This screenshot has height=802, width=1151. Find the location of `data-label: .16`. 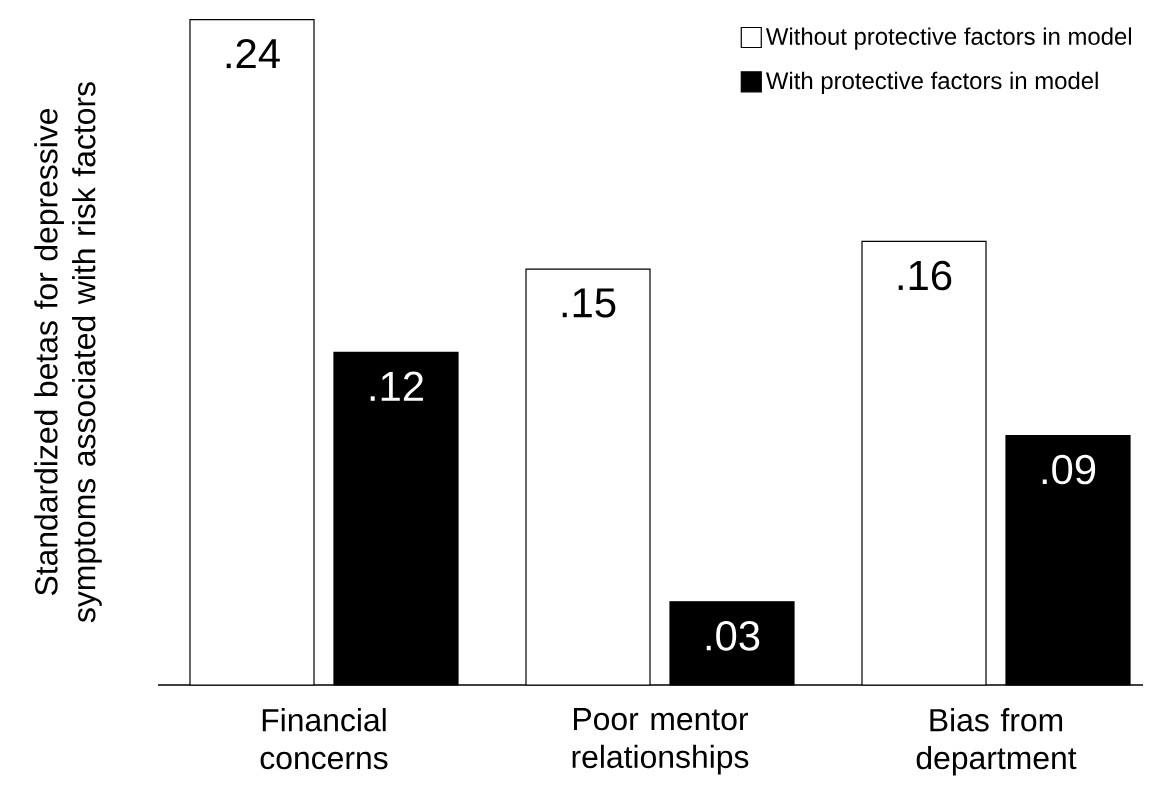

data-label: .16 is located at coordinates (925, 275).